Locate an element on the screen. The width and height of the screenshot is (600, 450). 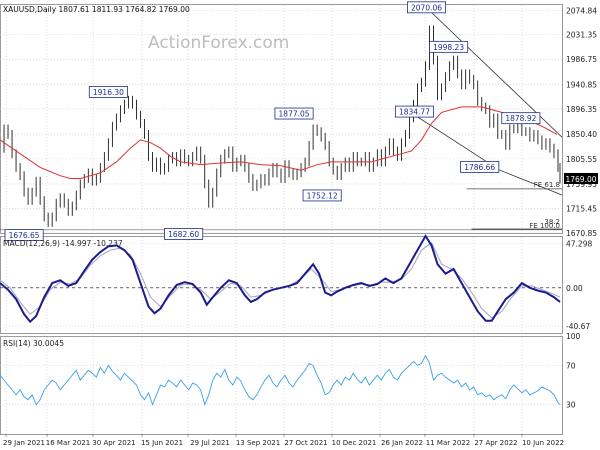
current-price-box is located at coordinates (581, 178).